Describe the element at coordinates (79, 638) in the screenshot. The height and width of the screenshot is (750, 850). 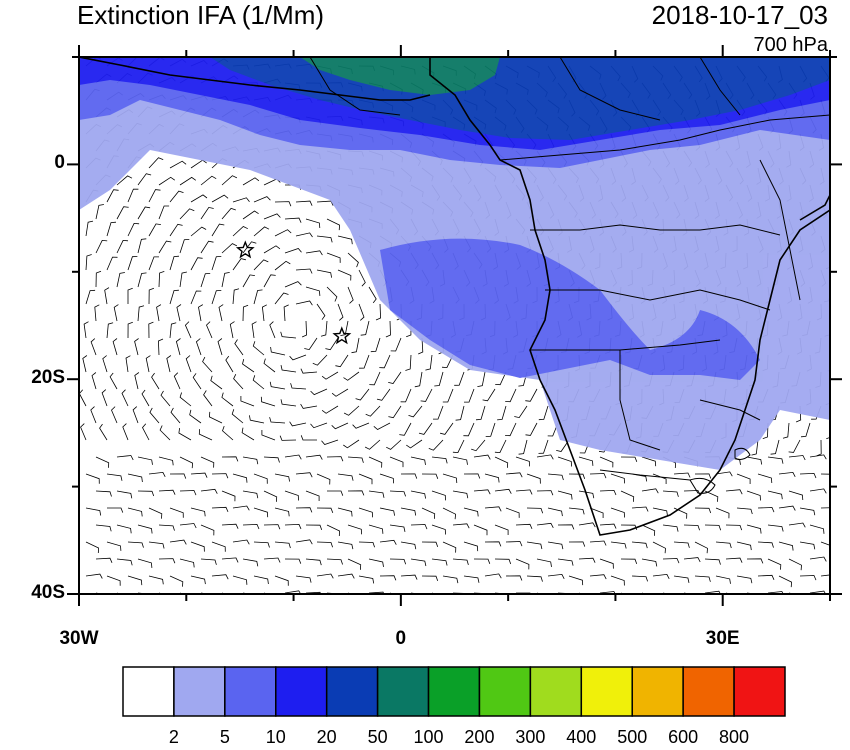
I see `x-tick-label: 30W` at that location.